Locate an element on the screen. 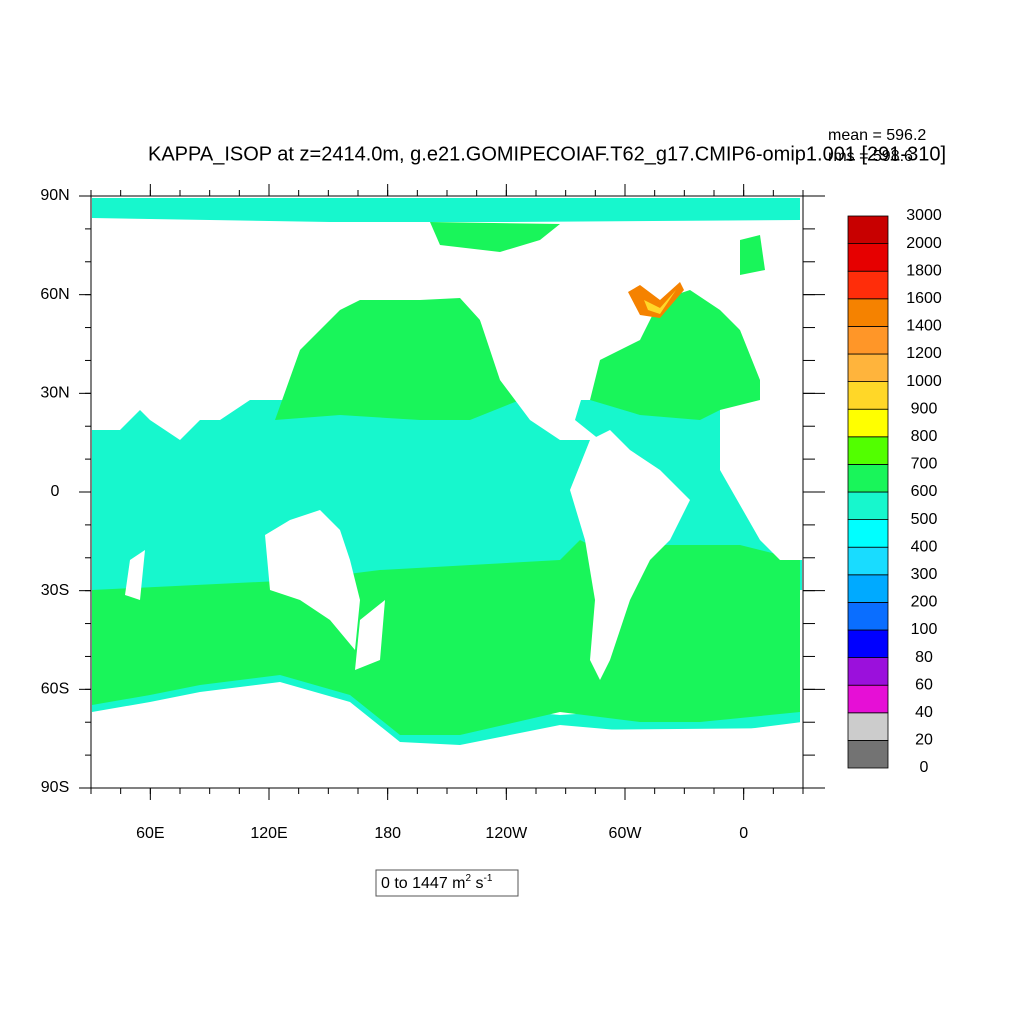 This screenshot has width=1024, height=1024. colorbar-label: 40 is located at coordinates (924, 712).